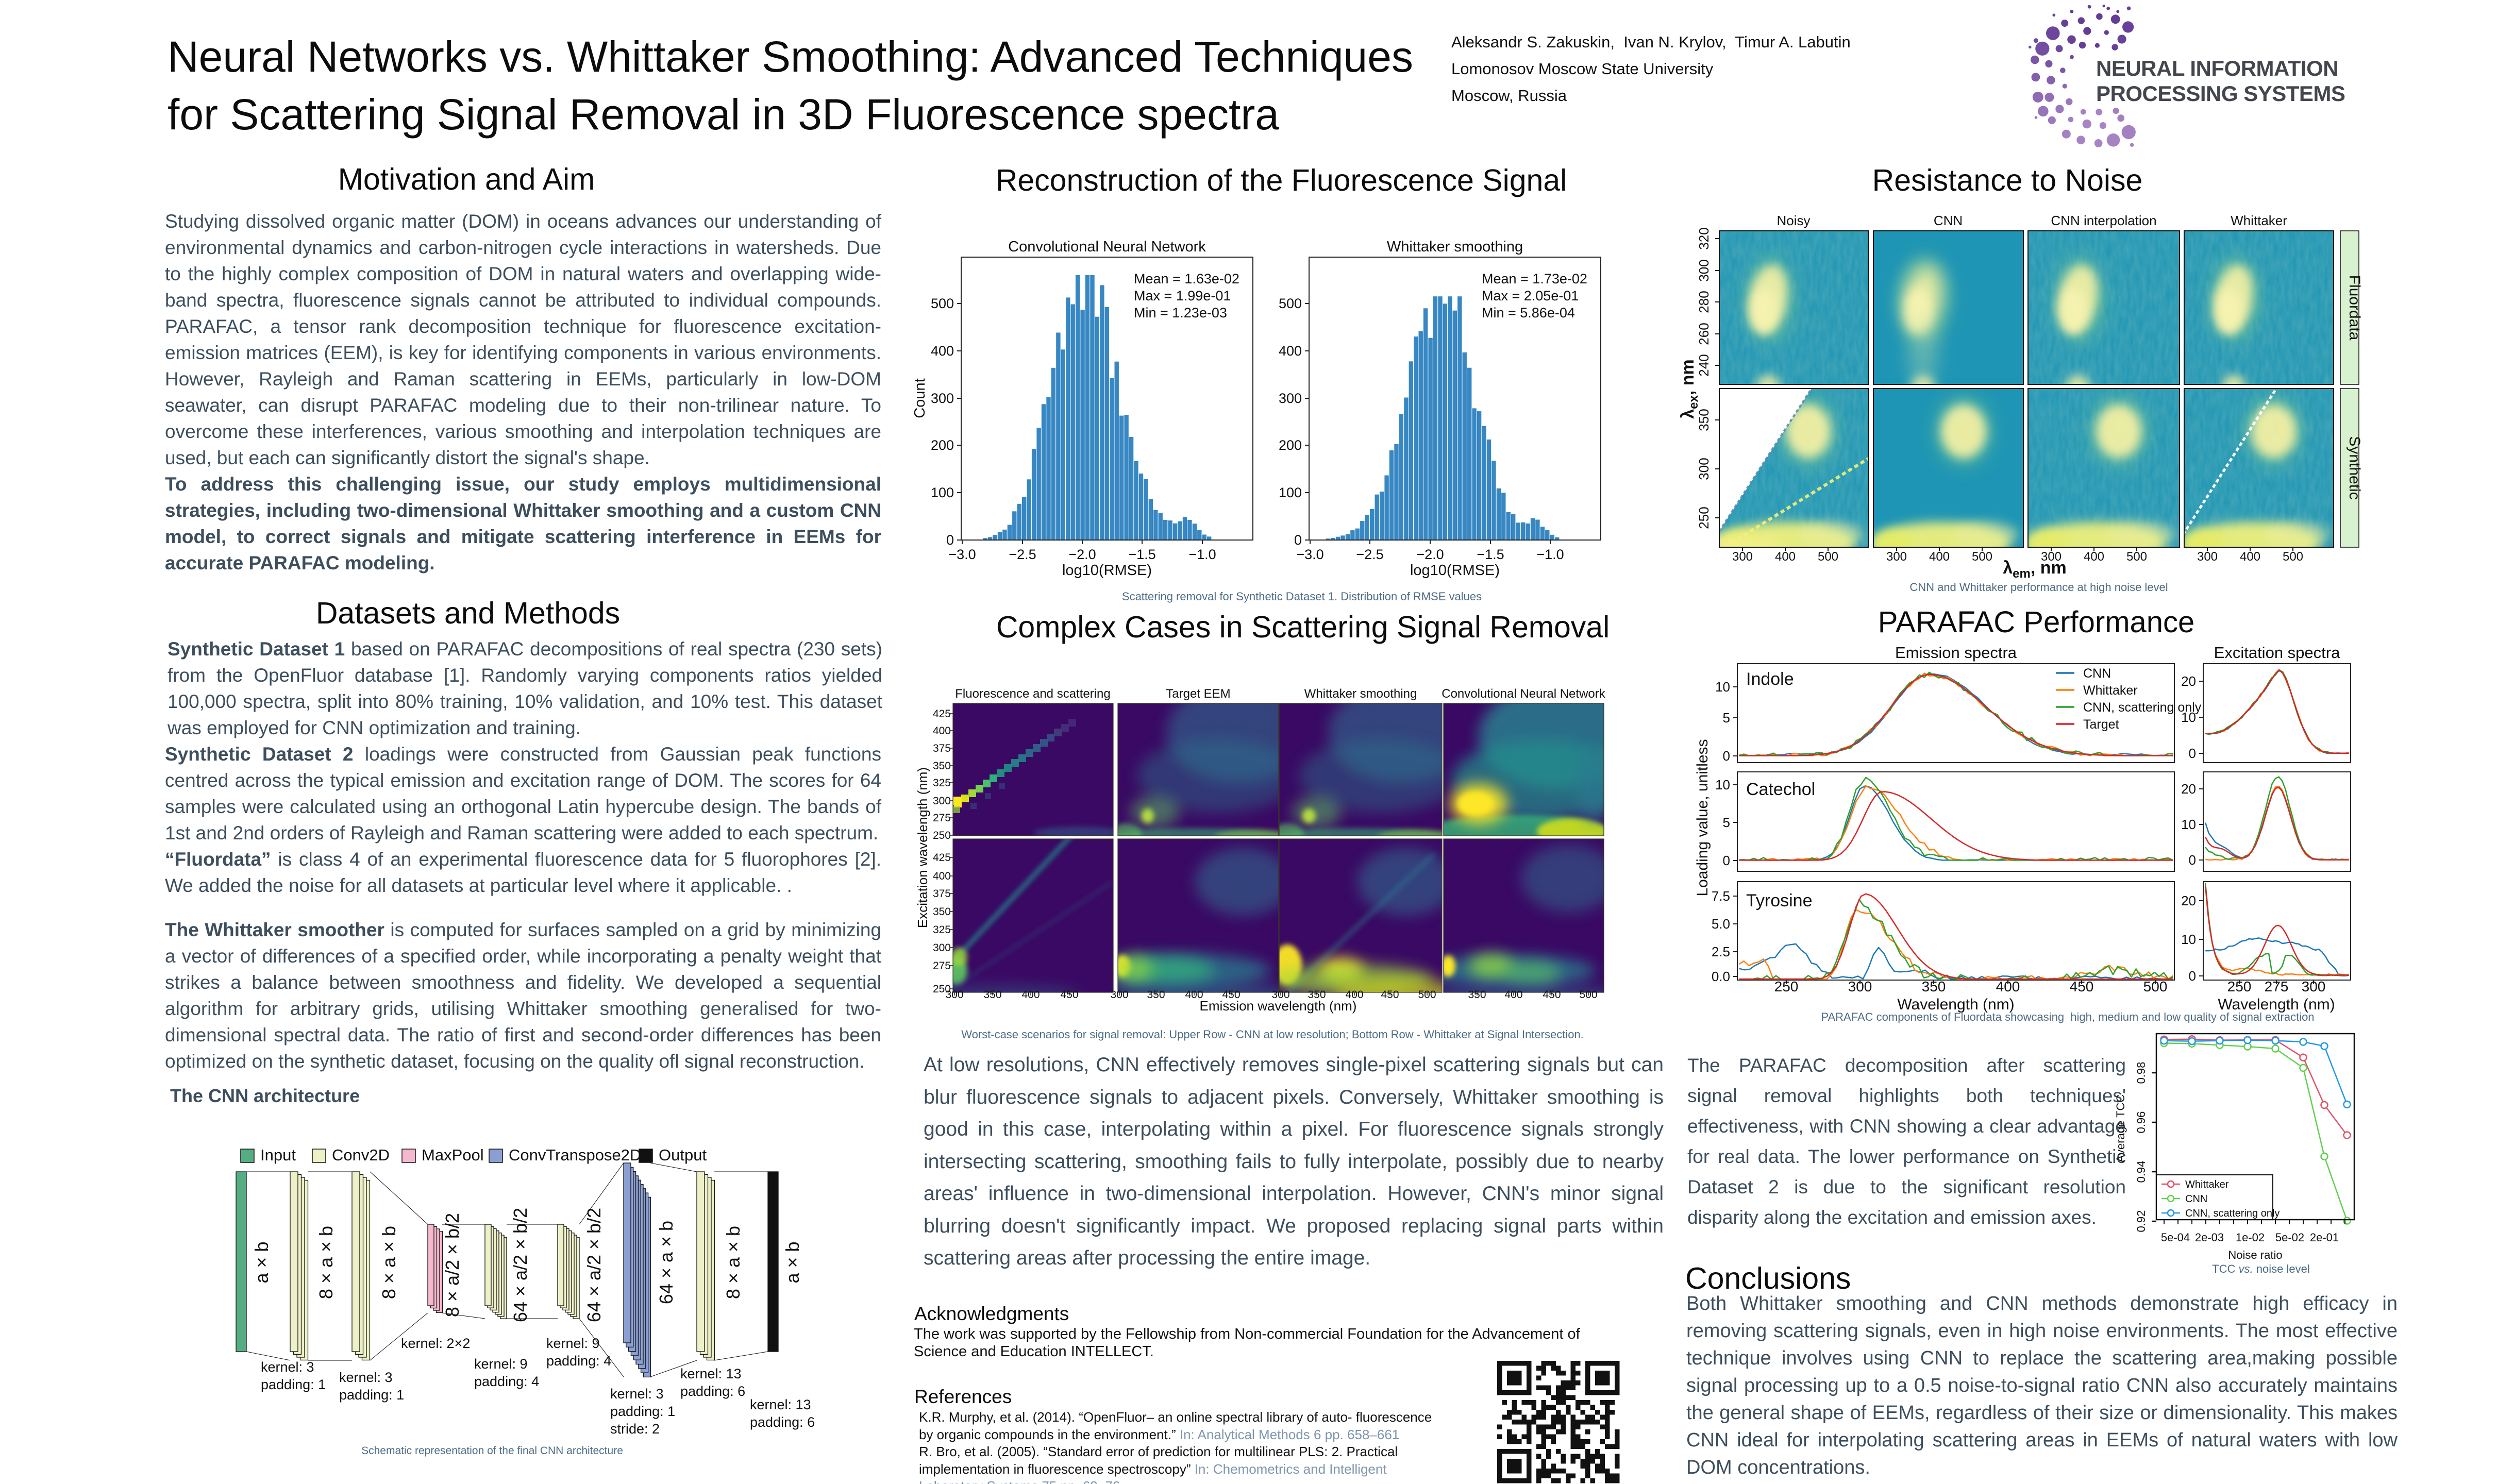 This screenshot has height=1484, width=2497. I want to click on svg-text: MaxPool, so click(453, 1155).